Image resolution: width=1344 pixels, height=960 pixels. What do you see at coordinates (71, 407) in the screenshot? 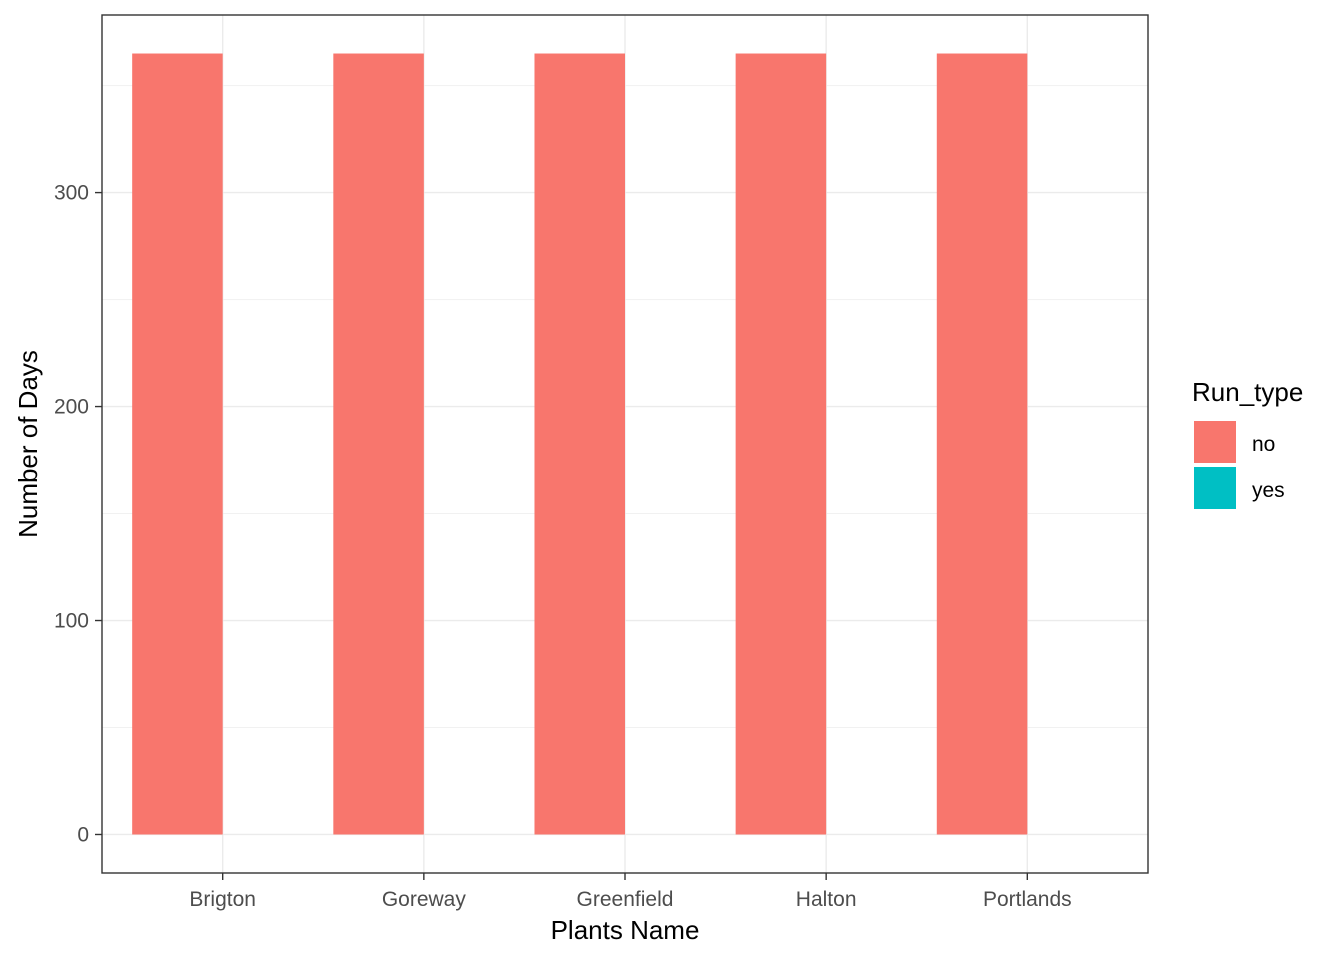
I see `y-tick-label: 200` at bounding box center [71, 407].